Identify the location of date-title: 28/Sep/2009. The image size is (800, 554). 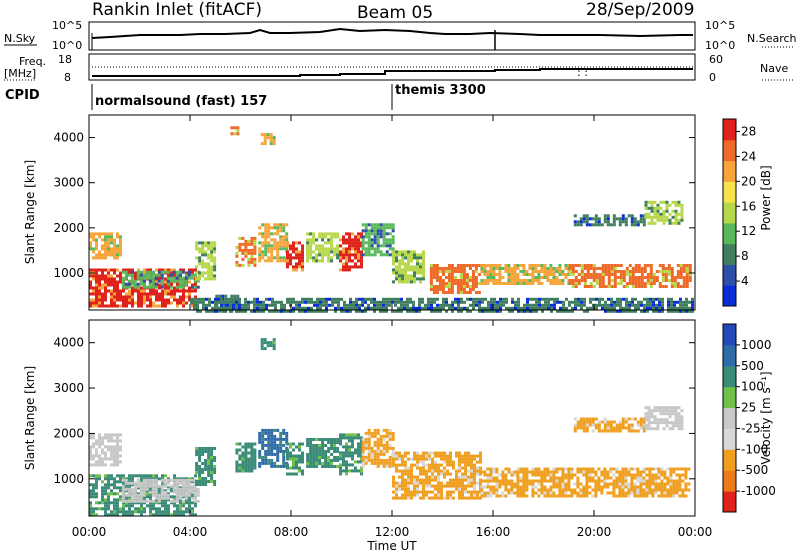
(640, 10).